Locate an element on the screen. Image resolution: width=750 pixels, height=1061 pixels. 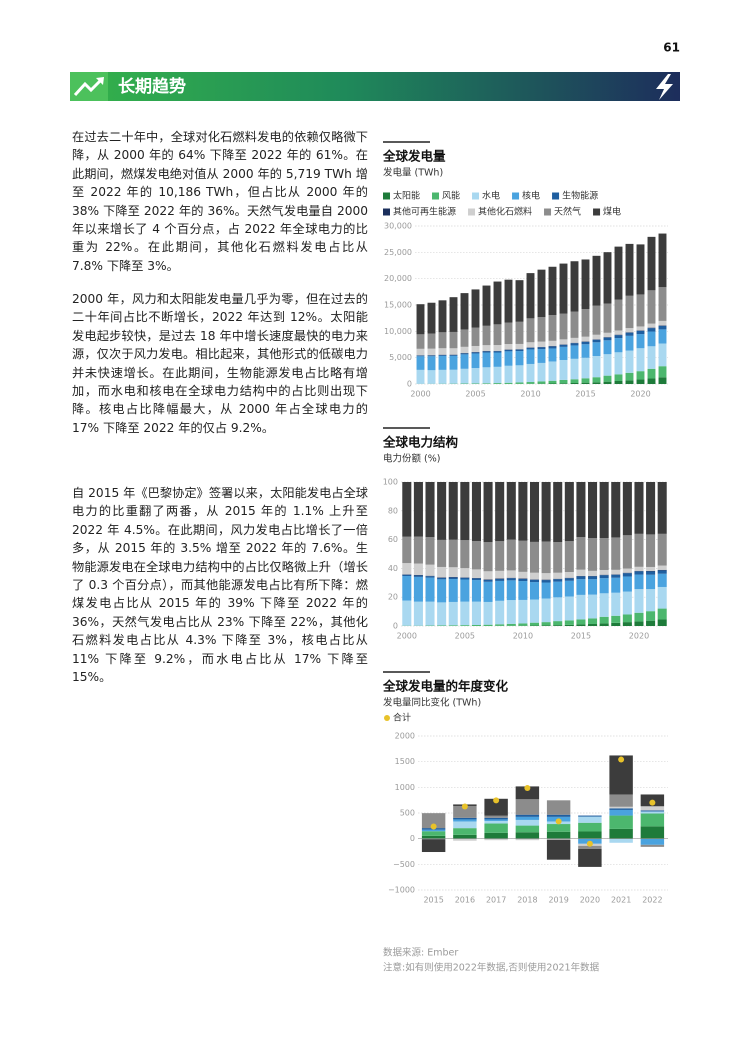
y-tick-label: 80 is located at coordinates (393, 510).